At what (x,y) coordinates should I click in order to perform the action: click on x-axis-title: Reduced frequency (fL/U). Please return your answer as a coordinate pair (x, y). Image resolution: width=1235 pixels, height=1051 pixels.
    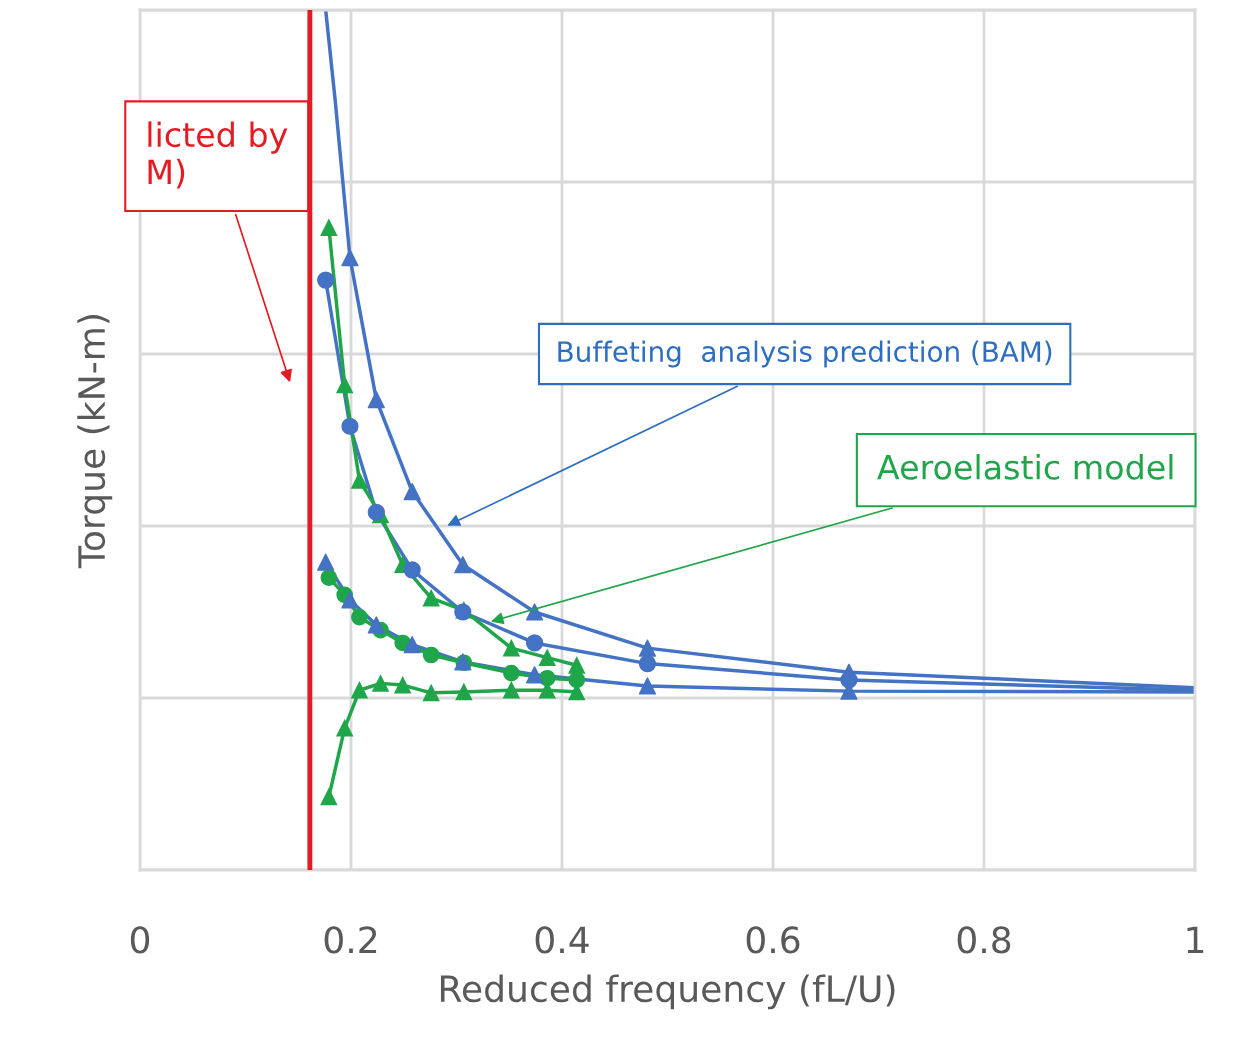
    Looking at the image, I should click on (667, 992).